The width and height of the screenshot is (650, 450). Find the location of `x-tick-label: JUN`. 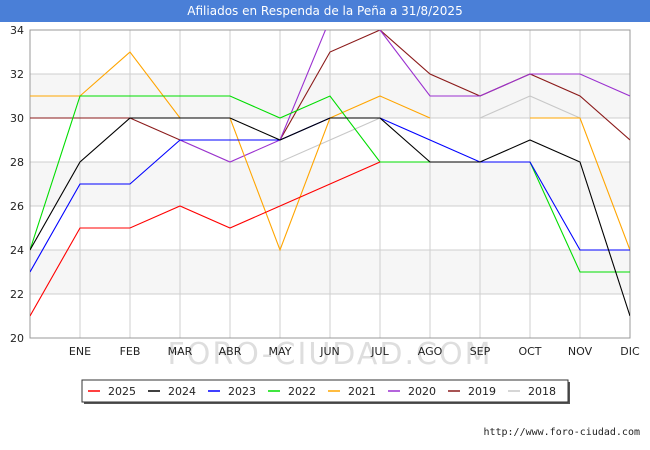

x-tick-label: JUN is located at coordinates (329, 351).